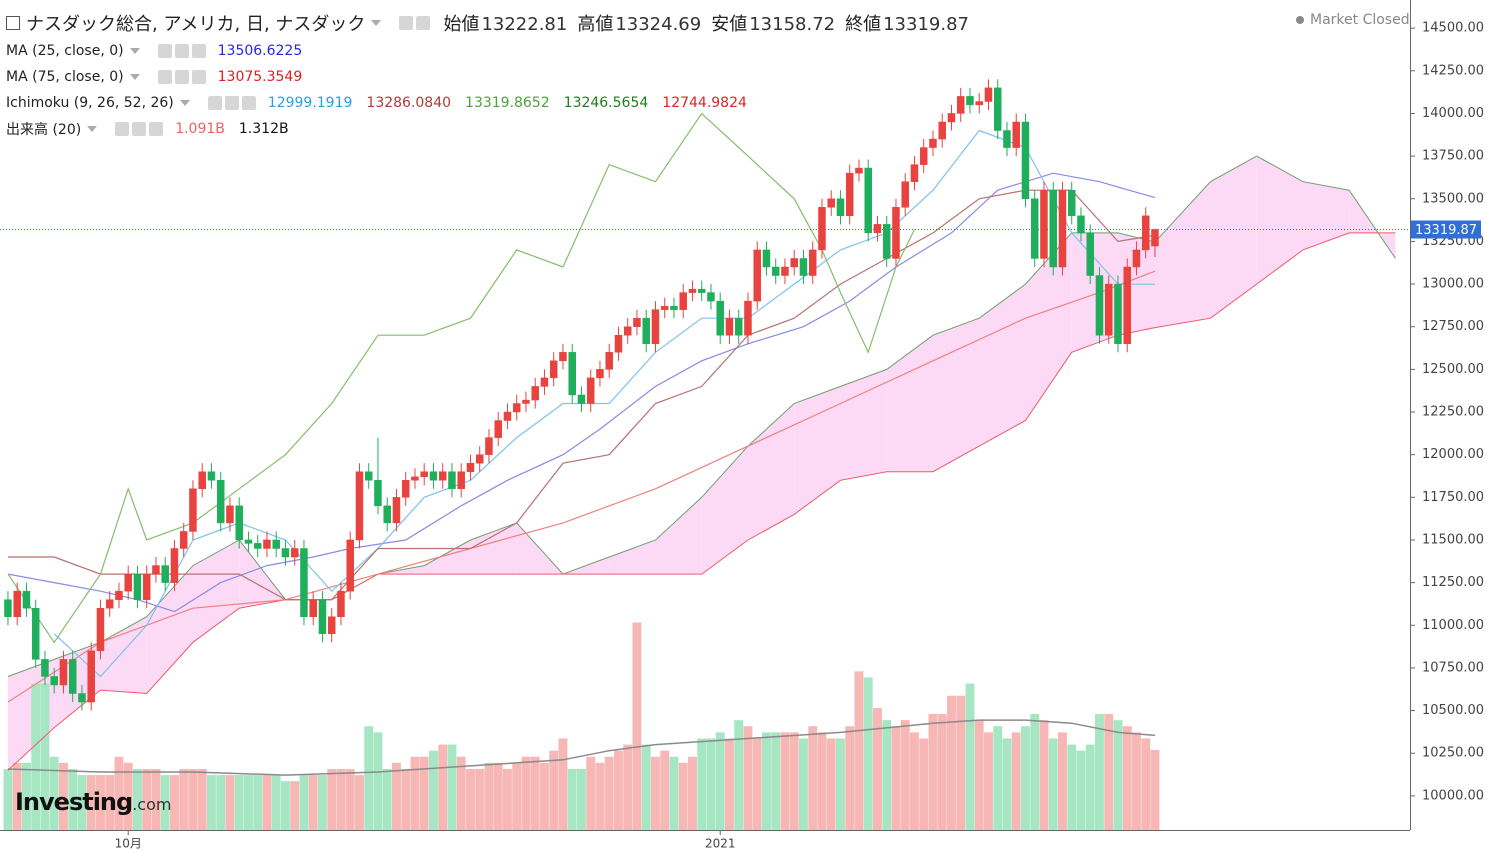  I want to click on logo-name: Investing, so click(74, 802).